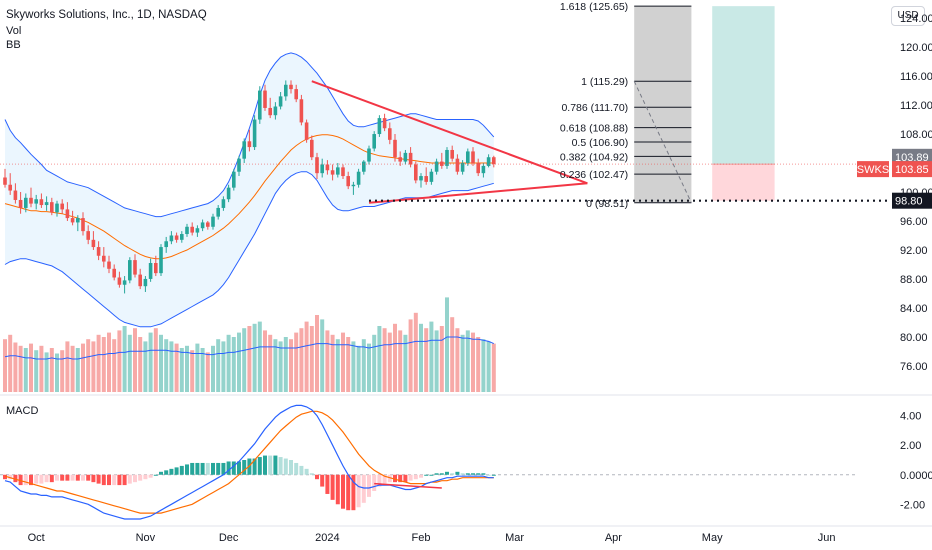  What do you see at coordinates (13, 45) in the screenshot?
I see `bollinger-legend: BB` at bounding box center [13, 45].